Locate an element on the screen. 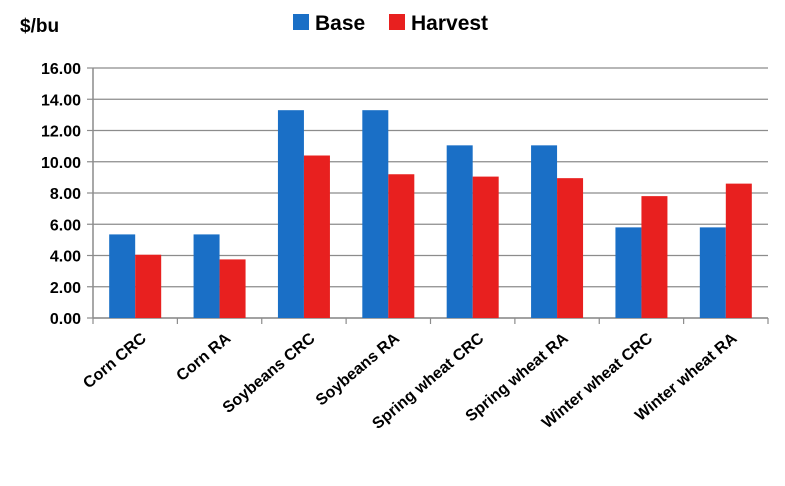 This screenshot has height=486, width=785. y-tick-label: 8.00 is located at coordinates (65, 194).